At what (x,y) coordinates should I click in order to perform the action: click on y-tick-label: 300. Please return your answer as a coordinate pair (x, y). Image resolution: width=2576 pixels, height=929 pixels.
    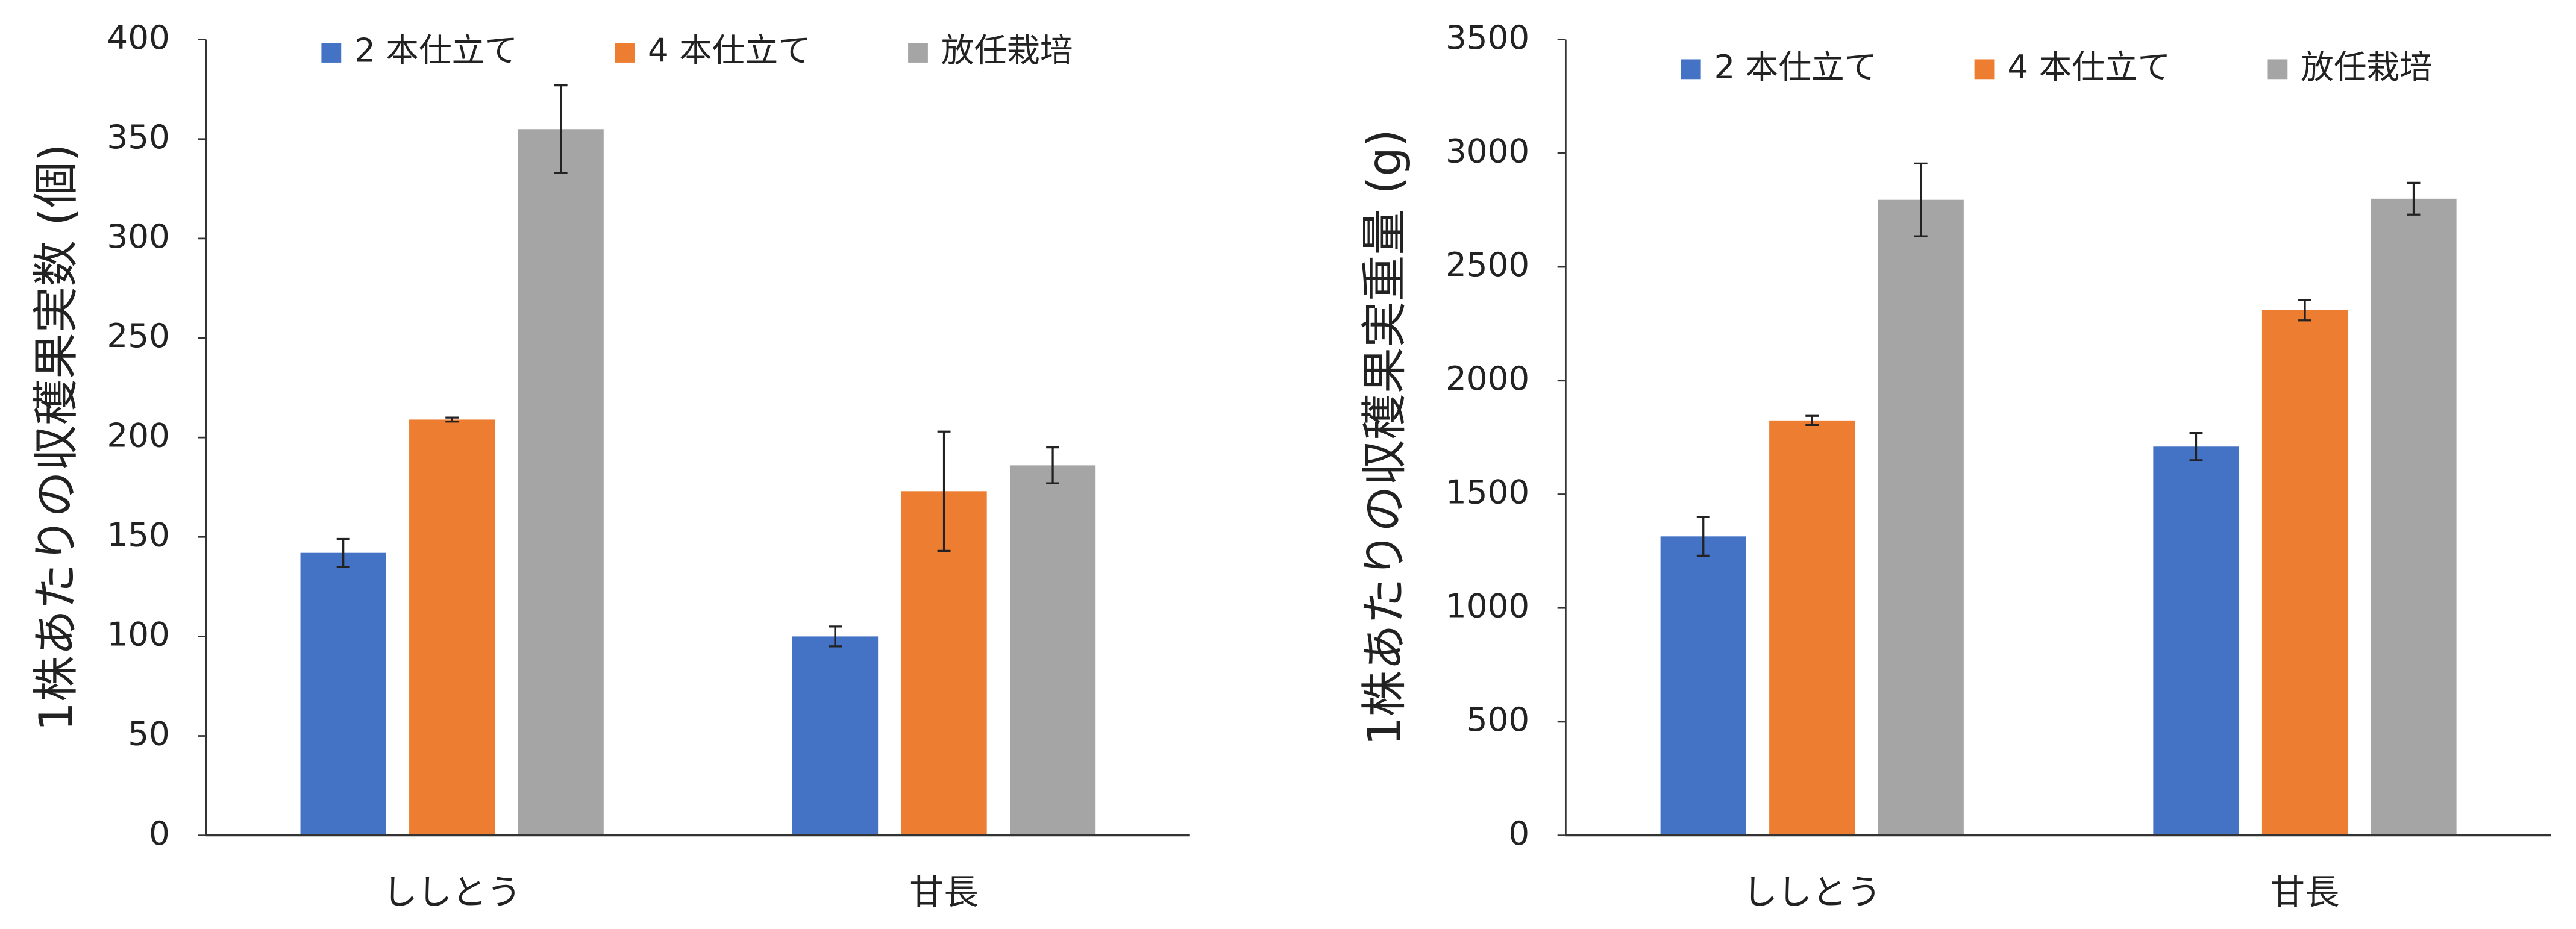
    Looking at the image, I should click on (138, 236).